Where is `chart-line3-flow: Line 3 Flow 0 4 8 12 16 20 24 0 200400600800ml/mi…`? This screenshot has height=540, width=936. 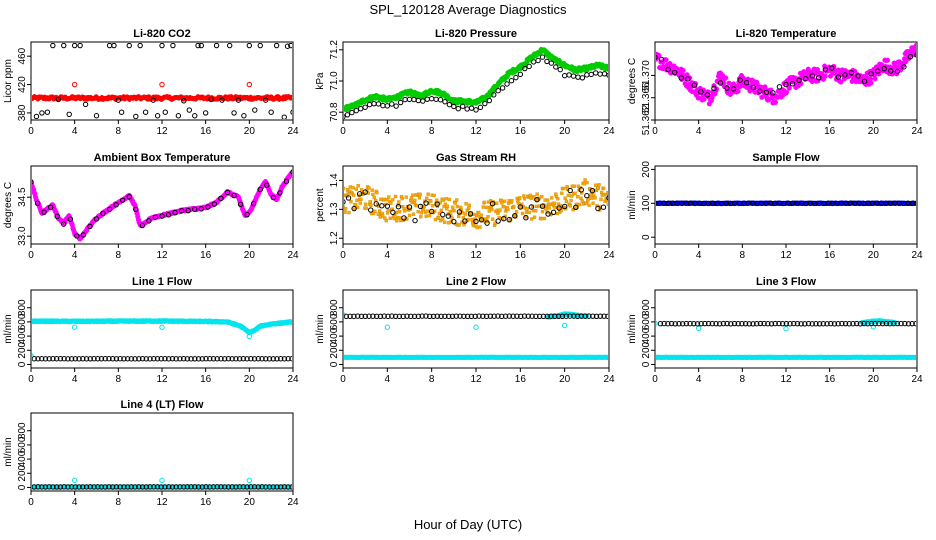 chart-line3-flow: Line 3 Flow 0 4 8 12 16 20 24 0 200400600800ml/mi… is located at coordinates (775, 330).